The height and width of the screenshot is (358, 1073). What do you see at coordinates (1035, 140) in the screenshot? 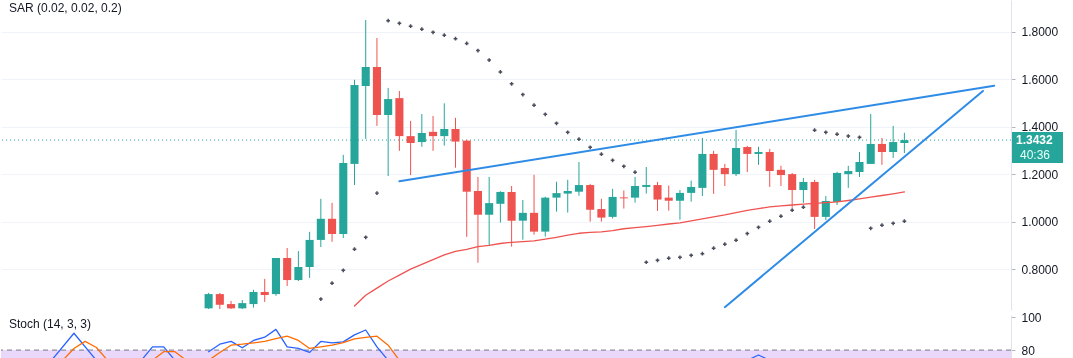
I see `ref-line-label: 1.3432` at bounding box center [1035, 140].